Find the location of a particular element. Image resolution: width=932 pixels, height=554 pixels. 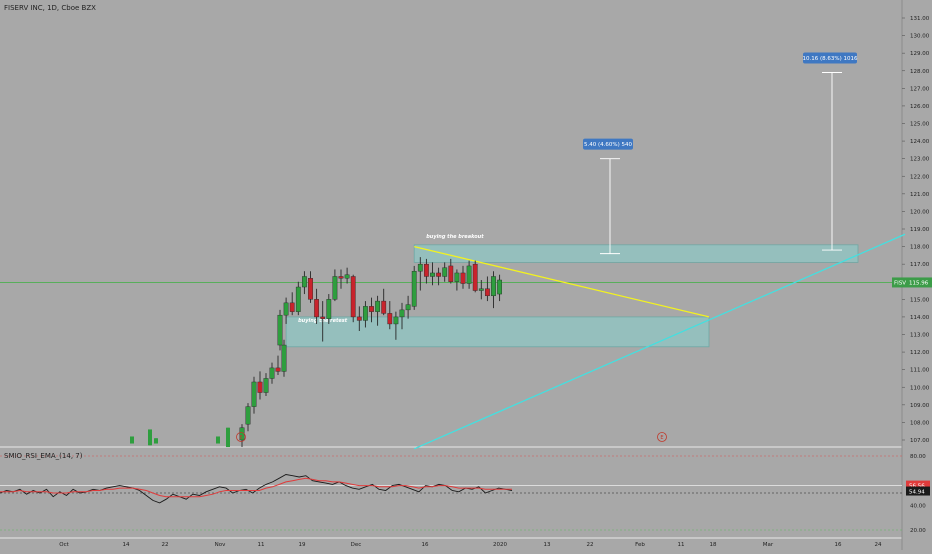

x-tick-label: 2020 is located at coordinates (500, 545).